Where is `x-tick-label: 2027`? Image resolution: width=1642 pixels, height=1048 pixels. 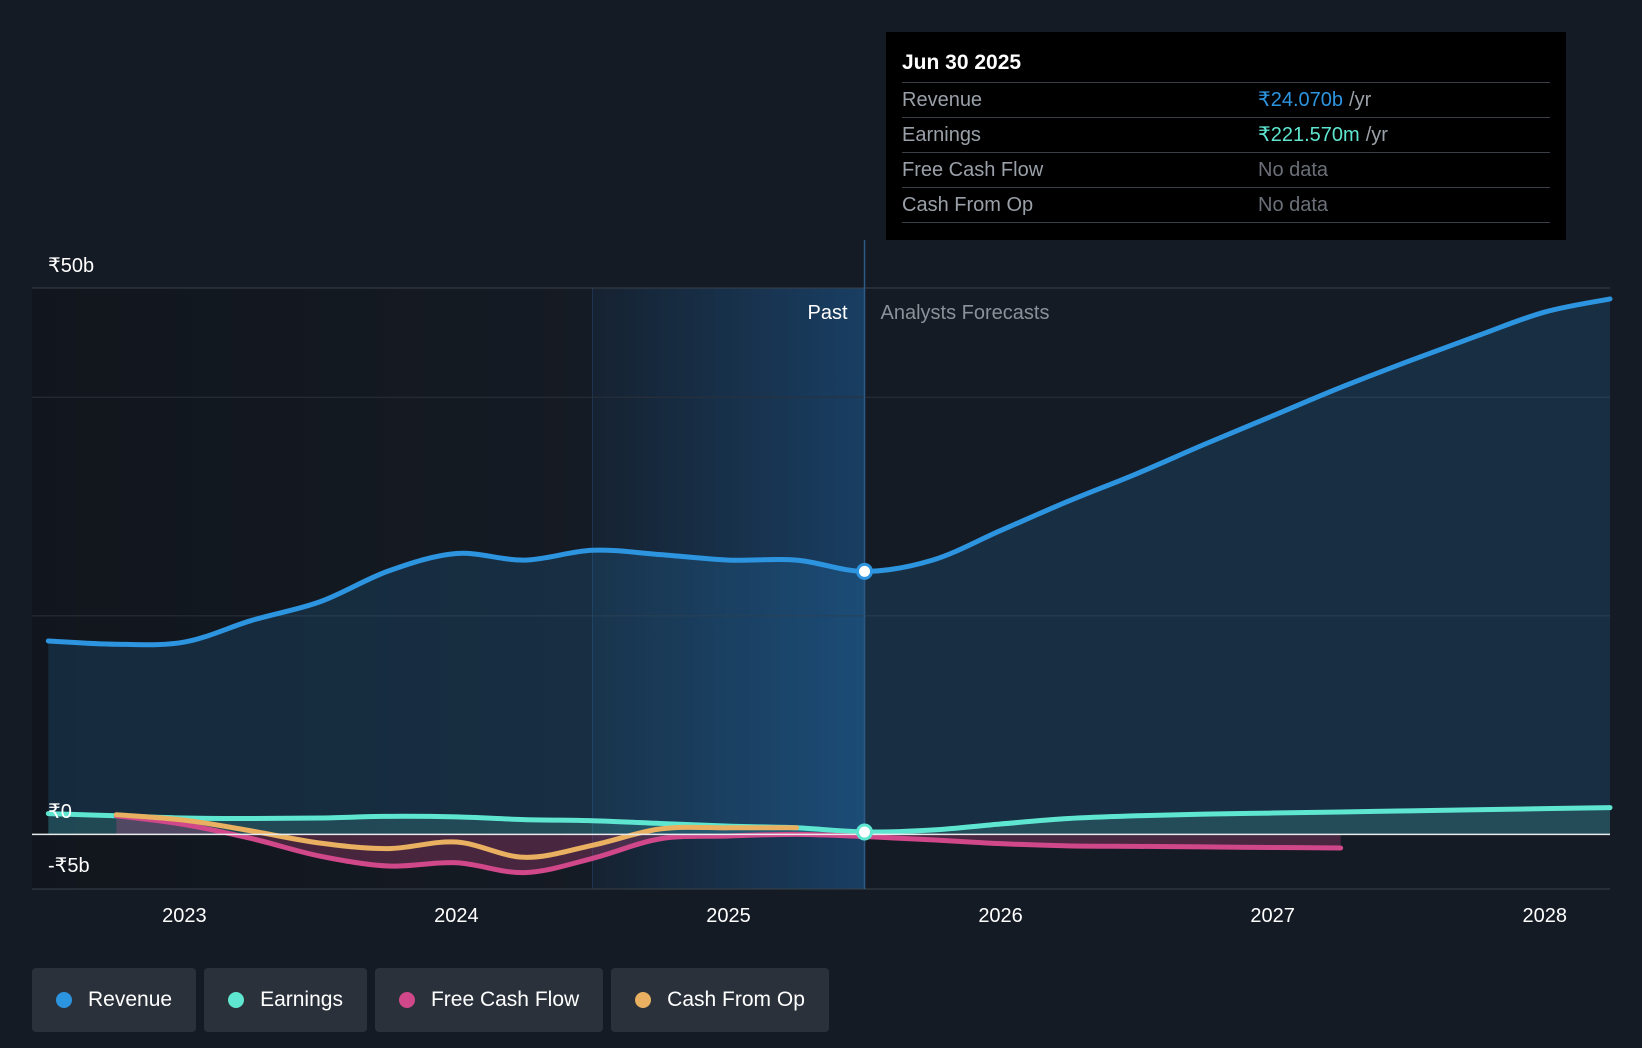
x-tick-label: 2027 is located at coordinates (1272, 916).